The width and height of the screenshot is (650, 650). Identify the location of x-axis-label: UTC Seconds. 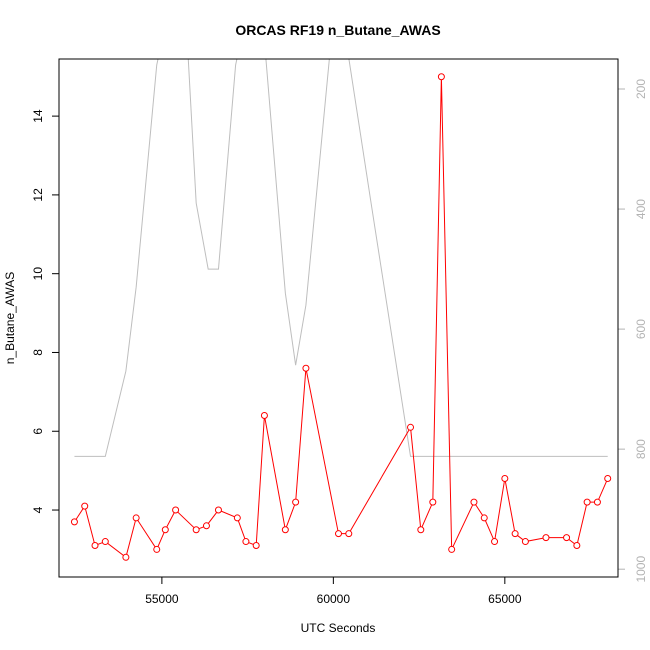
(338, 628).